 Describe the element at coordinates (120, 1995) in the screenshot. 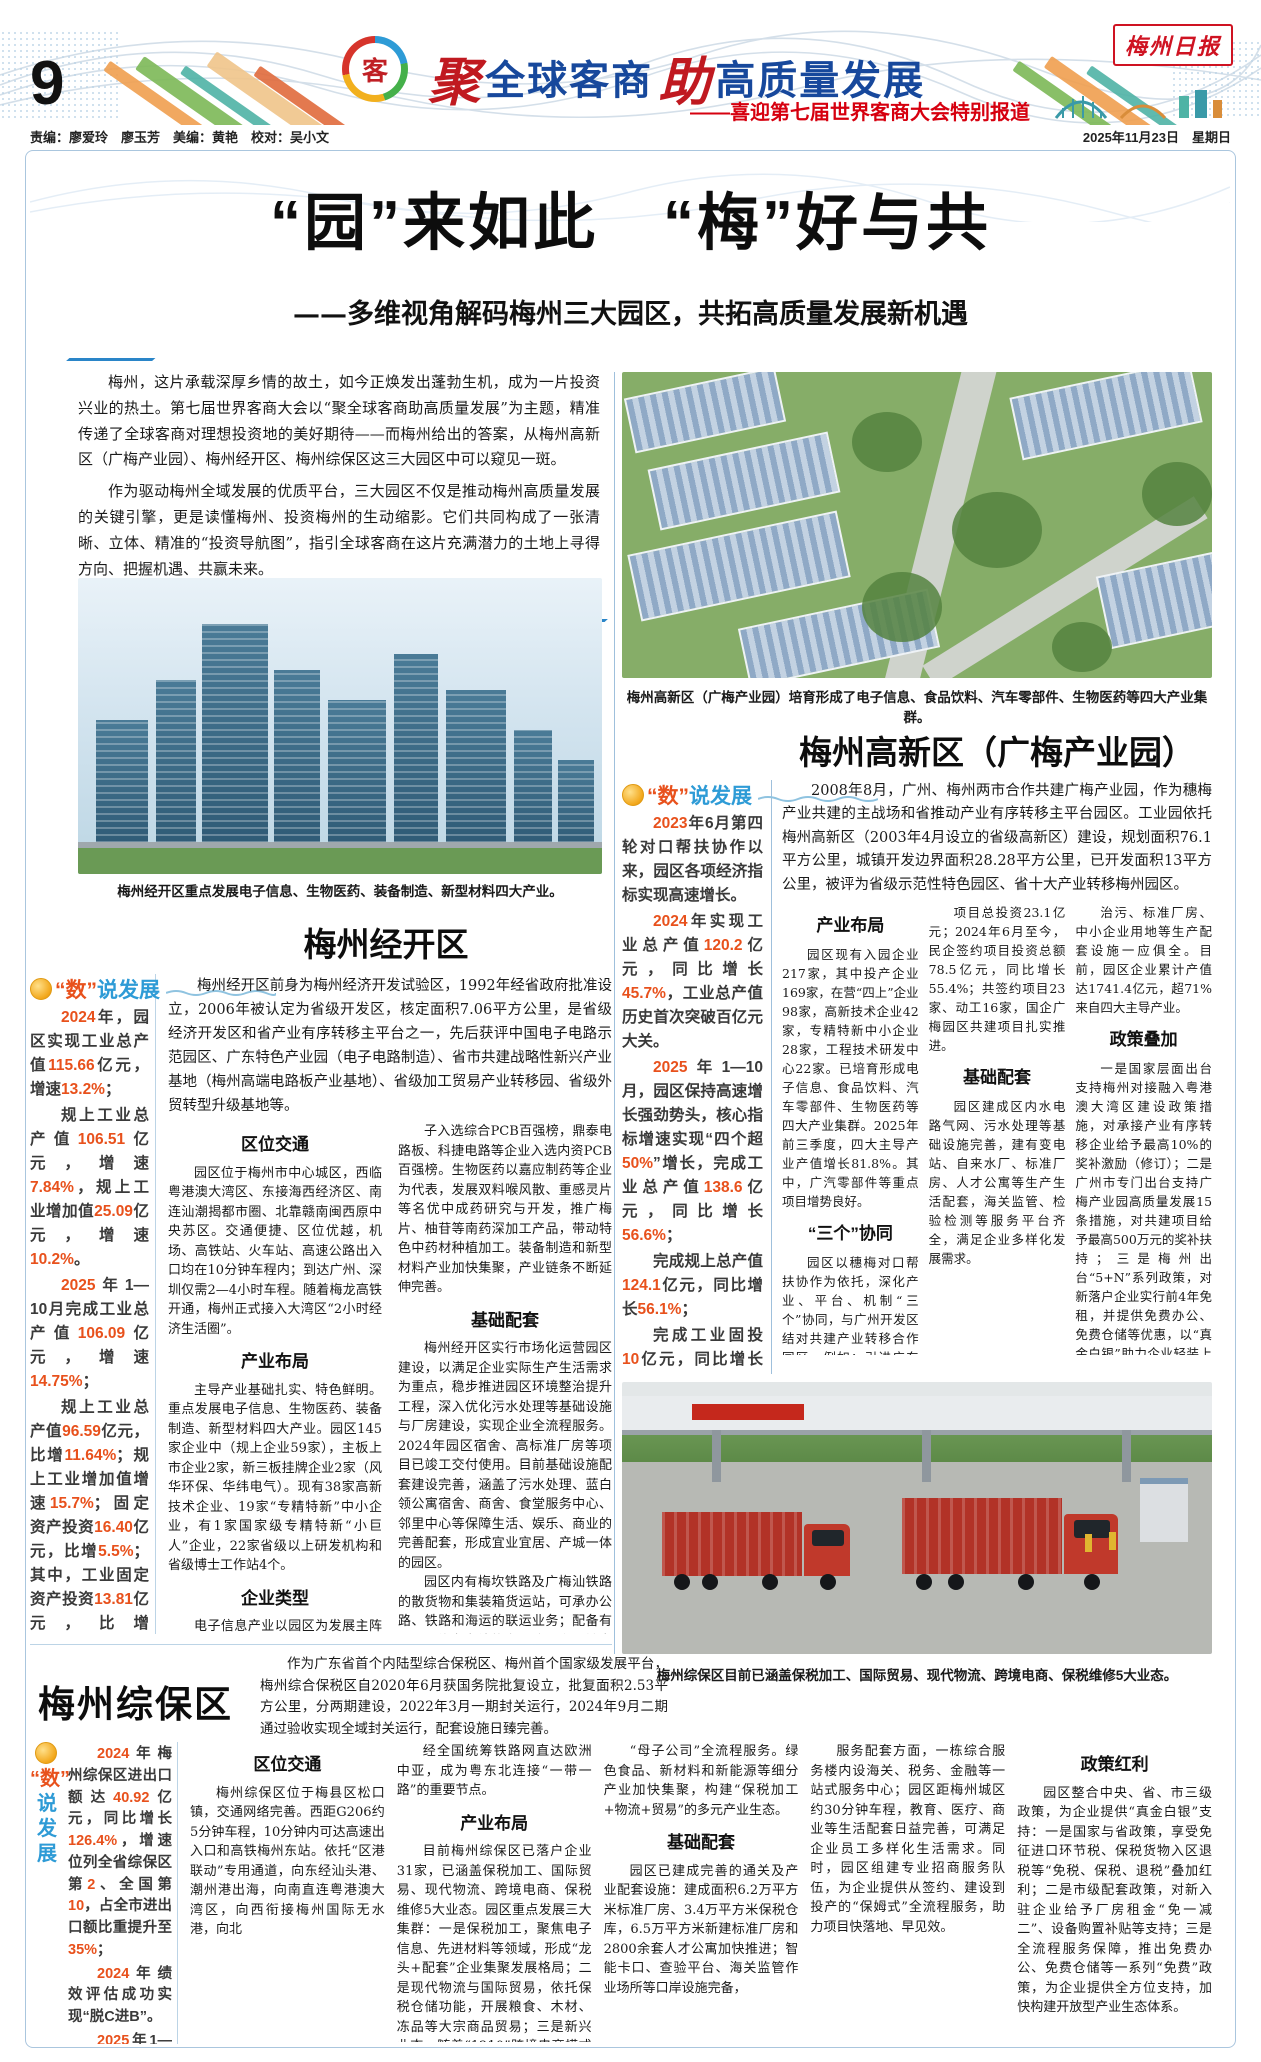

I see `stat-item: 2024年绩效评估成功实现“脱C进B”。` at that location.